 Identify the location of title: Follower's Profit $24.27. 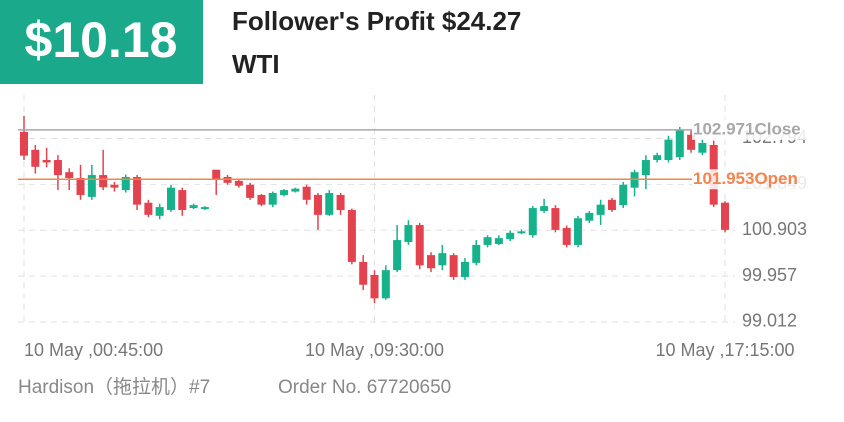
(376, 21).